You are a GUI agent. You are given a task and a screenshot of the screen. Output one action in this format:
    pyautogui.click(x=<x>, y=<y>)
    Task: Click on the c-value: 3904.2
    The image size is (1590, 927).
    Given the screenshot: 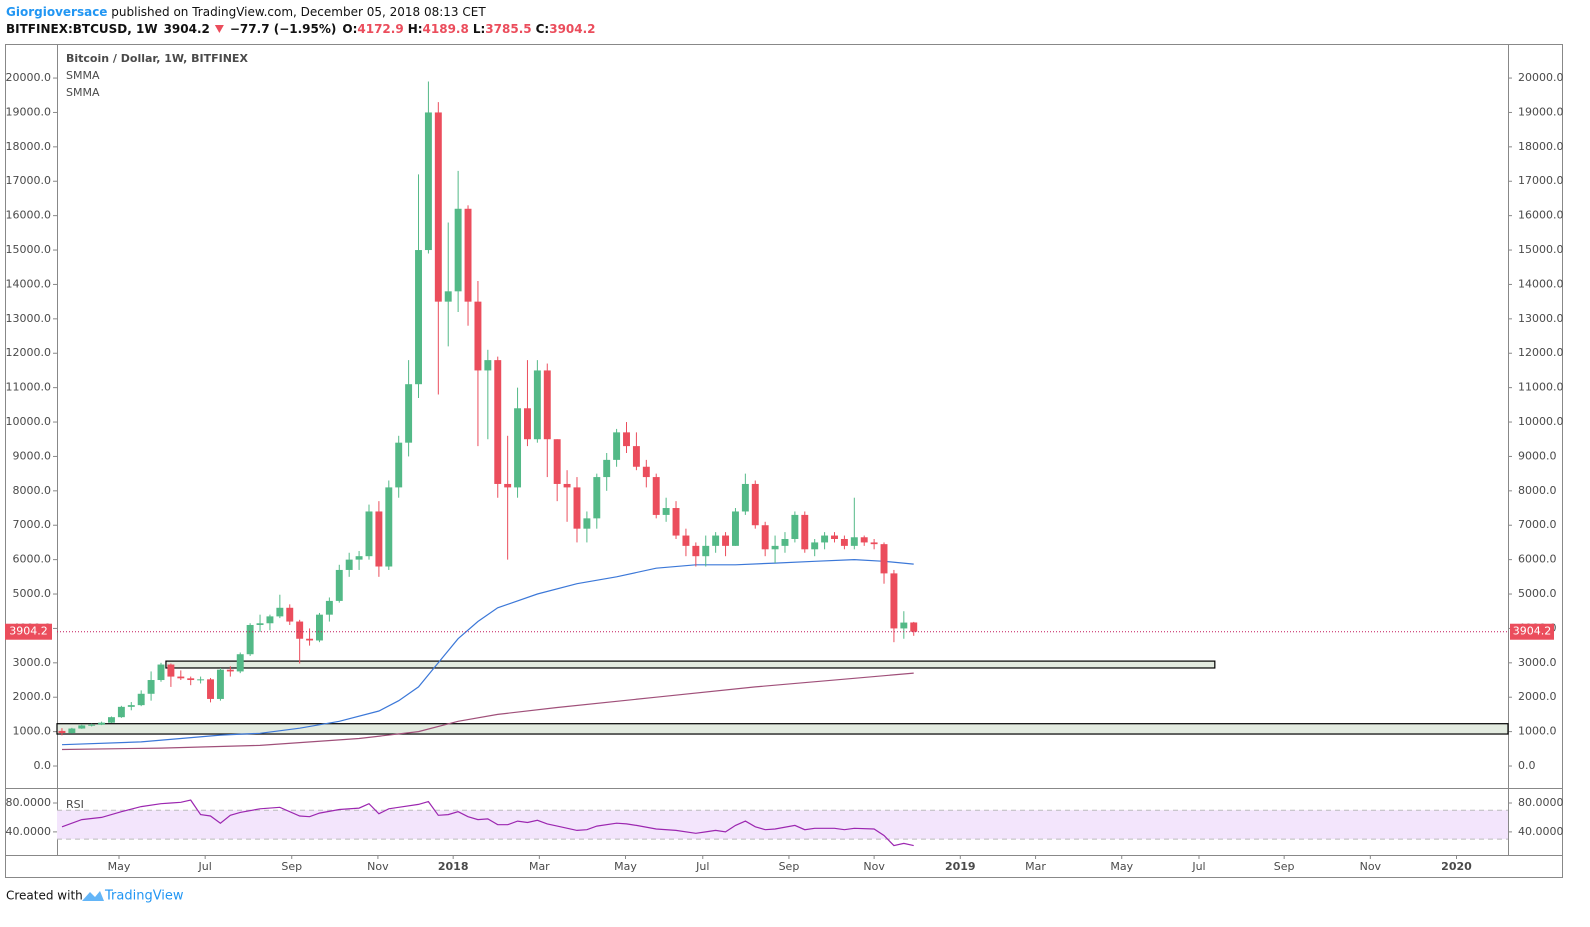 What is the action you would take?
    pyautogui.click(x=572, y=29)
    